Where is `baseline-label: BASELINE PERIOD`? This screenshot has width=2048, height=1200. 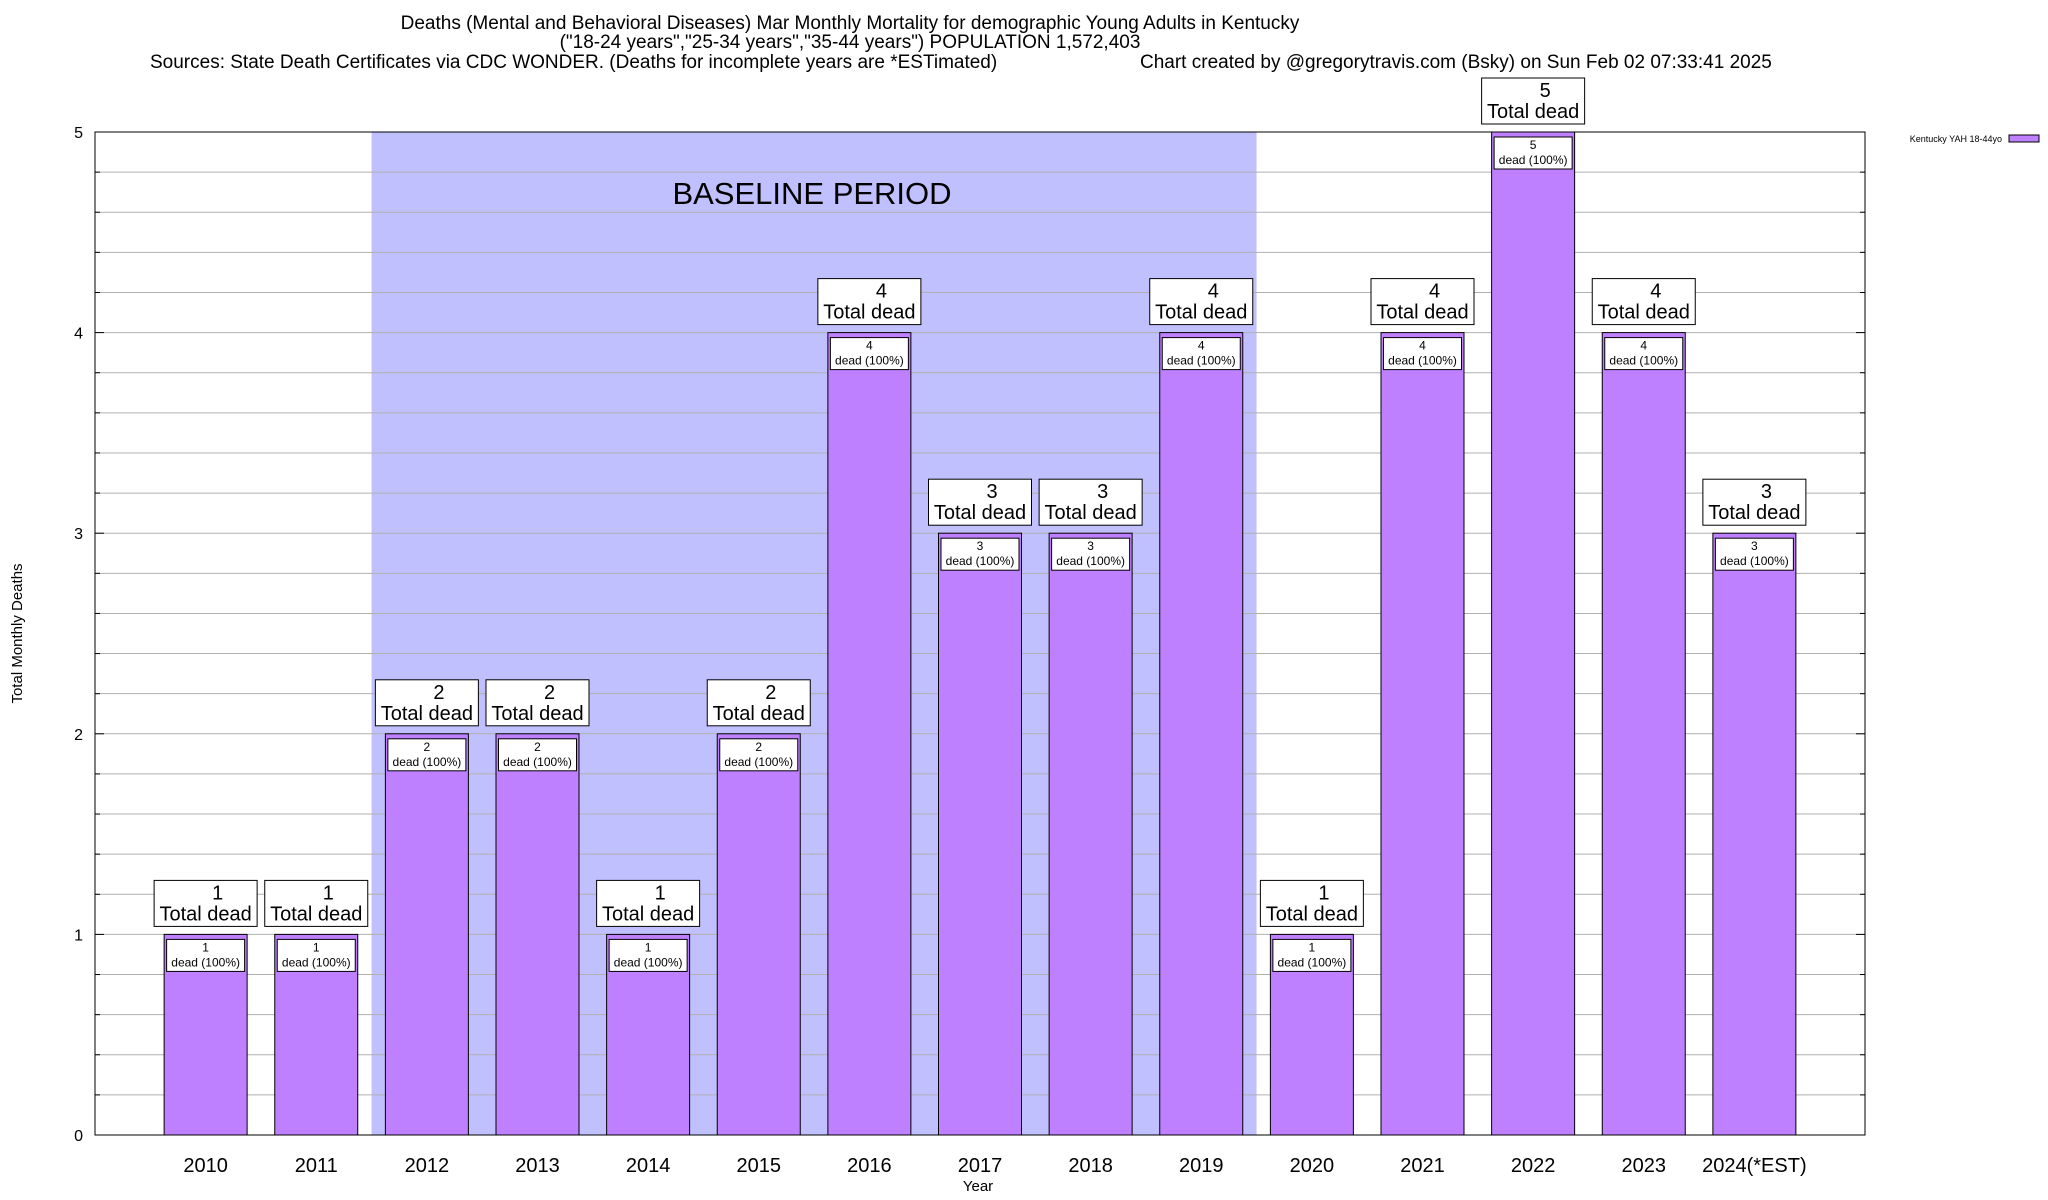 baseline-label: BASELINE PERIOD is located at coordinates (811, 193).